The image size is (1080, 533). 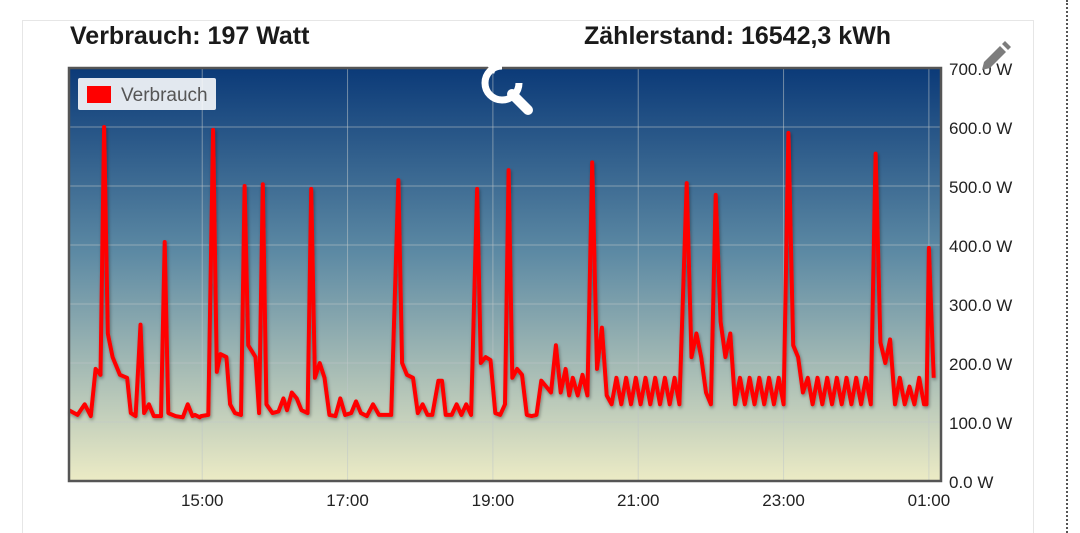 What do you see at coordinates (99, 94) in the screenshot?
I see `legend-swatch` at bounding box center [99, 94].